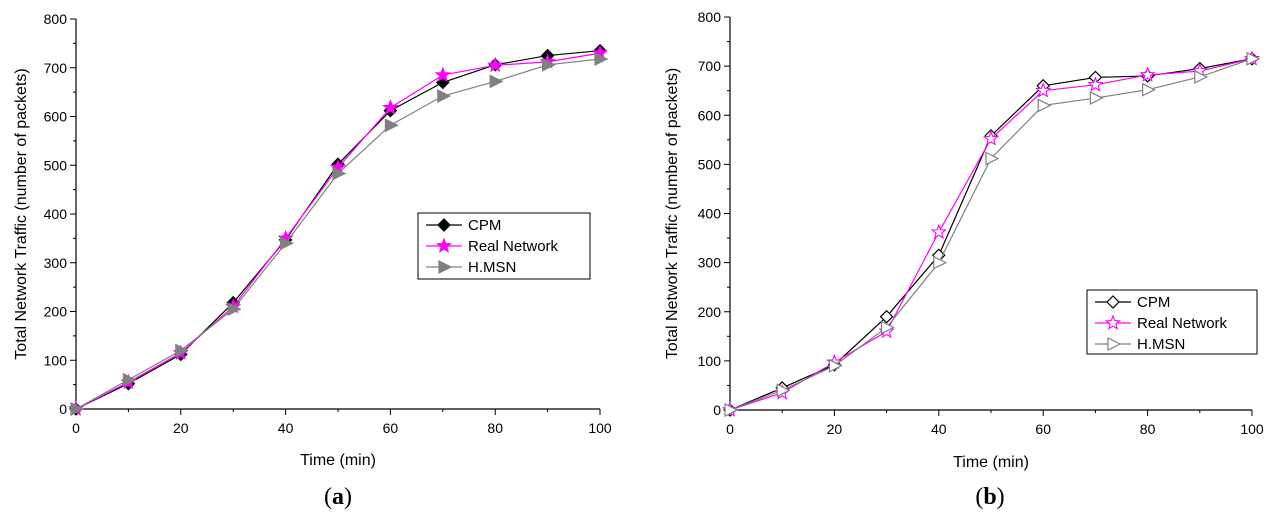 This screenshot has height=516, width=1268. I want to click on panel-caption: (a), so click(338, 497).